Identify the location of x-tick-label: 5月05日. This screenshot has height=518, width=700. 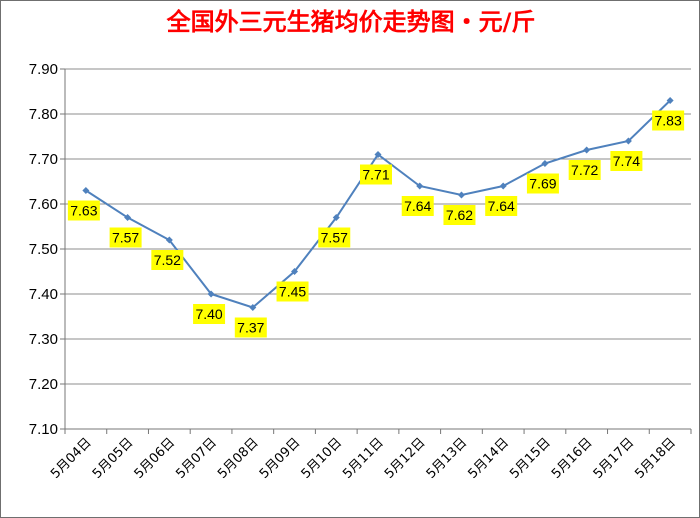
(113, 458).